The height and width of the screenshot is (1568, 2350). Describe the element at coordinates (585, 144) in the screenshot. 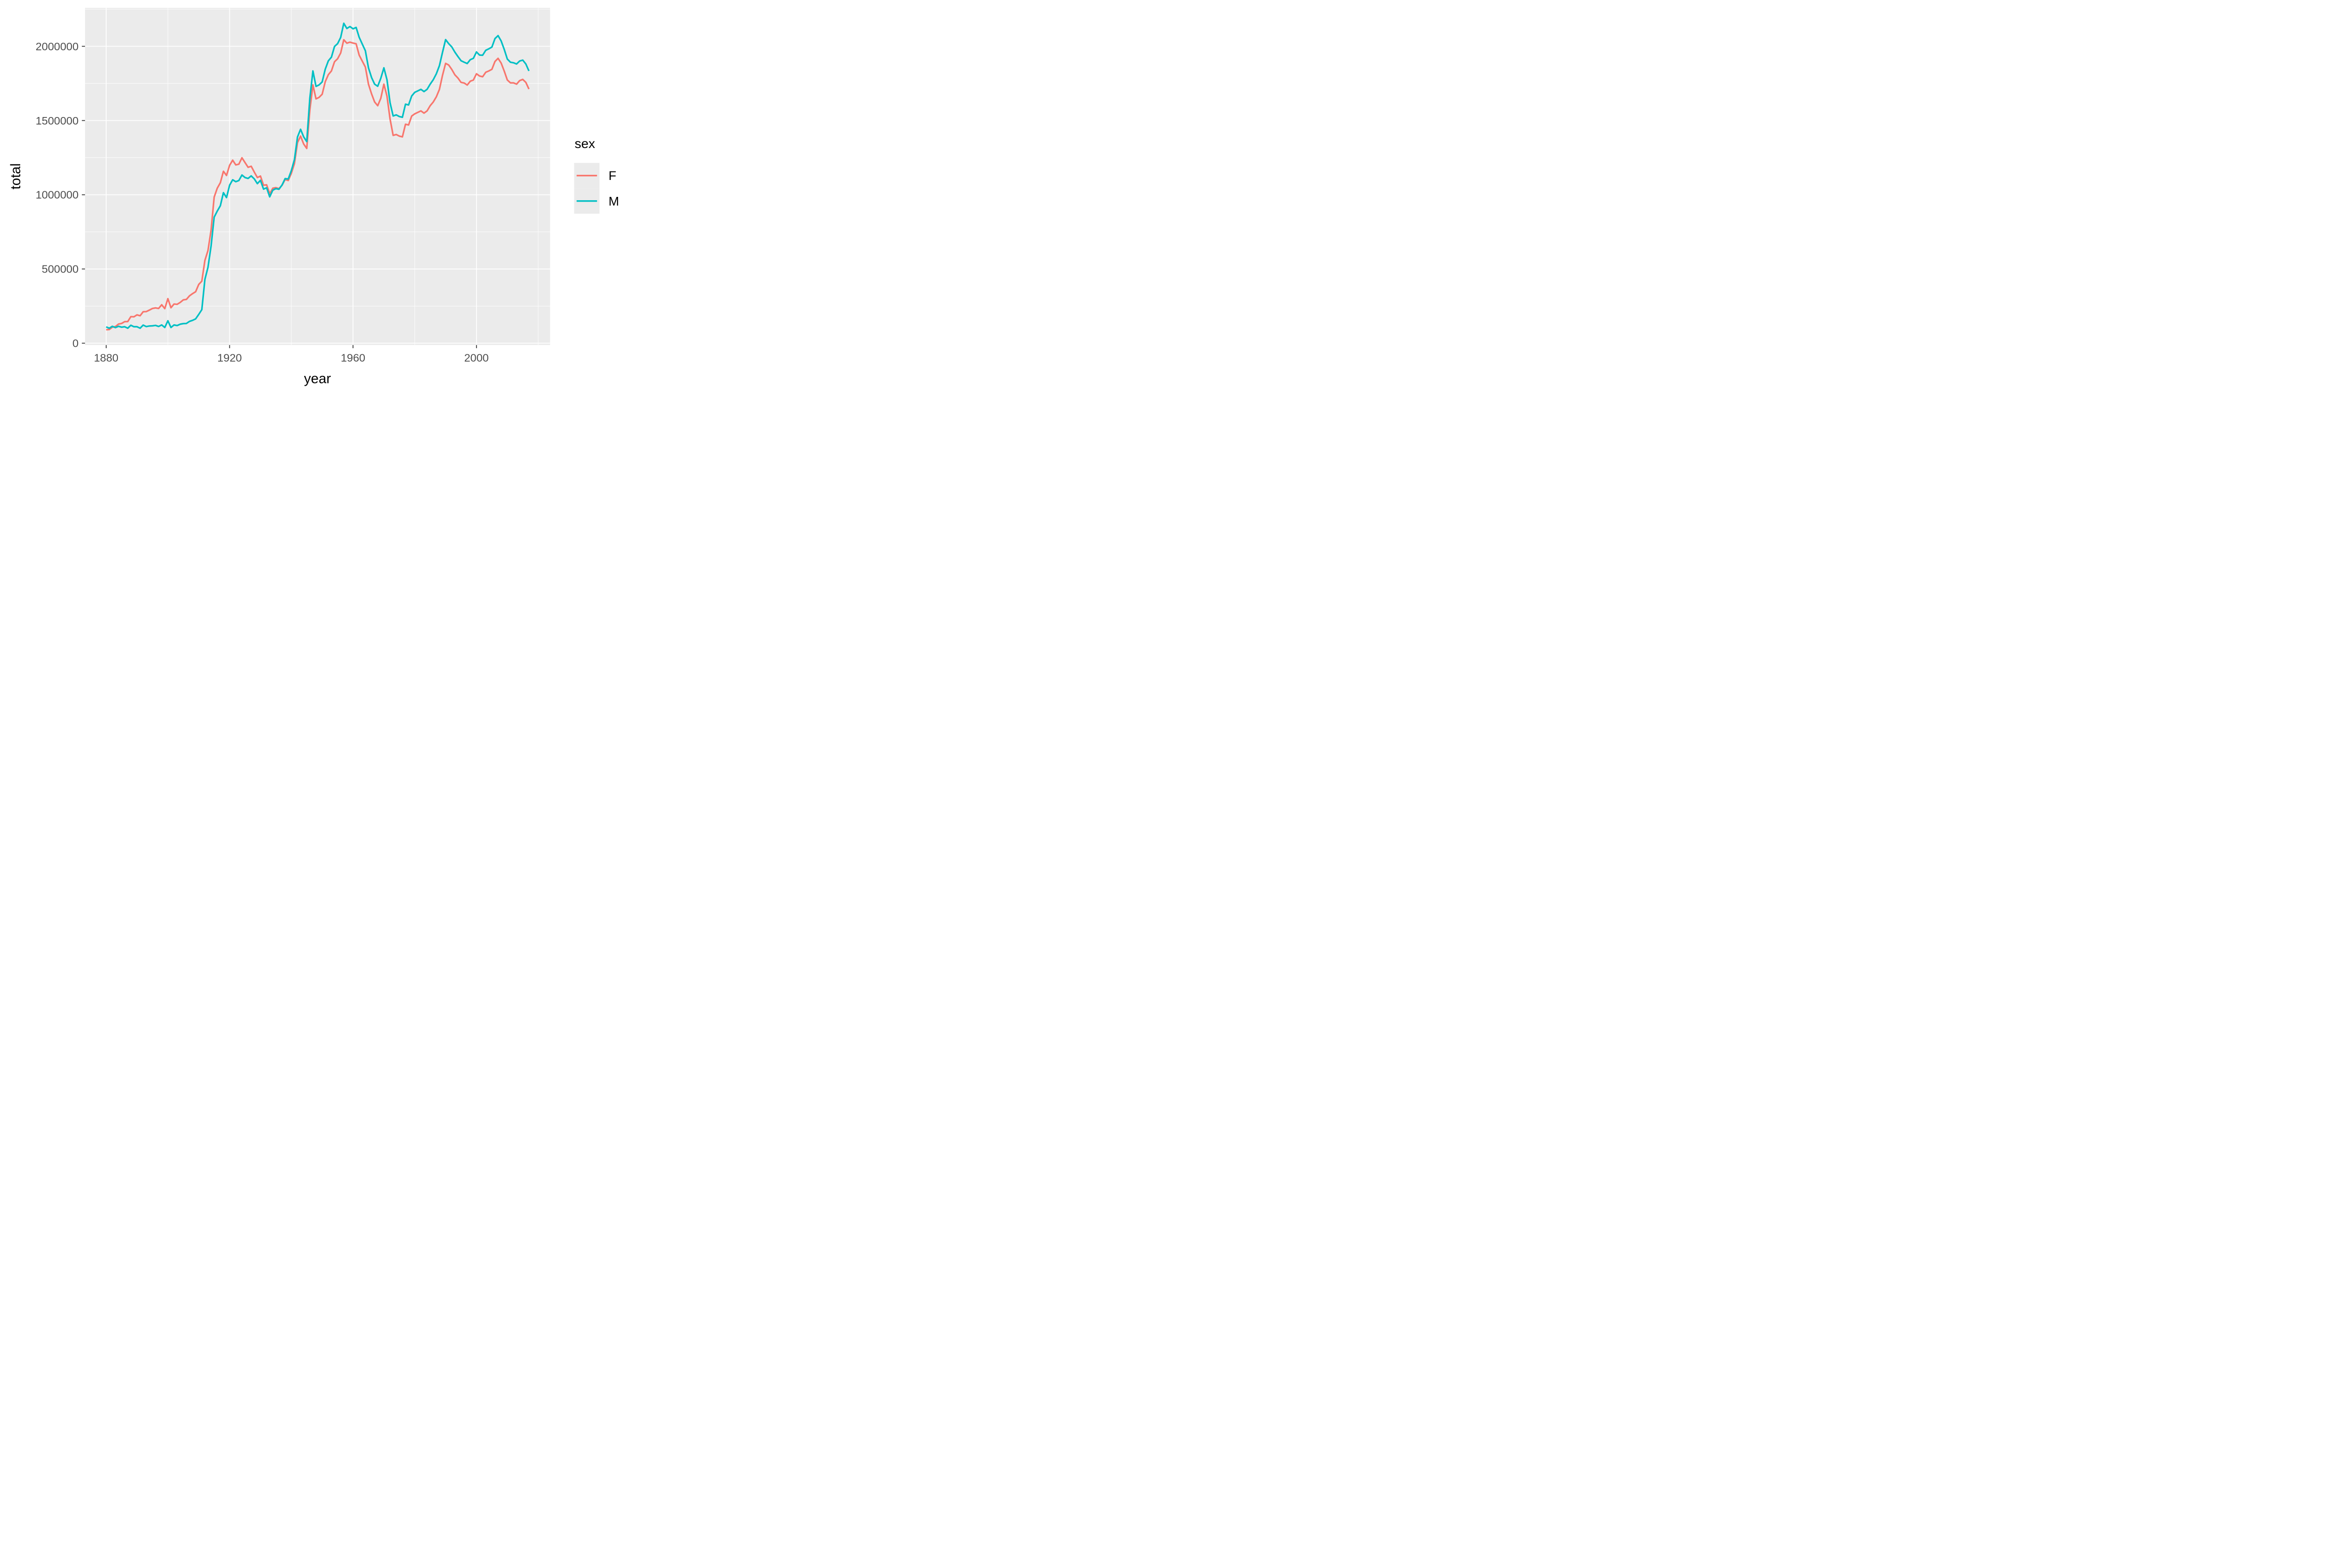

I see `legend-title: sex` at that location.